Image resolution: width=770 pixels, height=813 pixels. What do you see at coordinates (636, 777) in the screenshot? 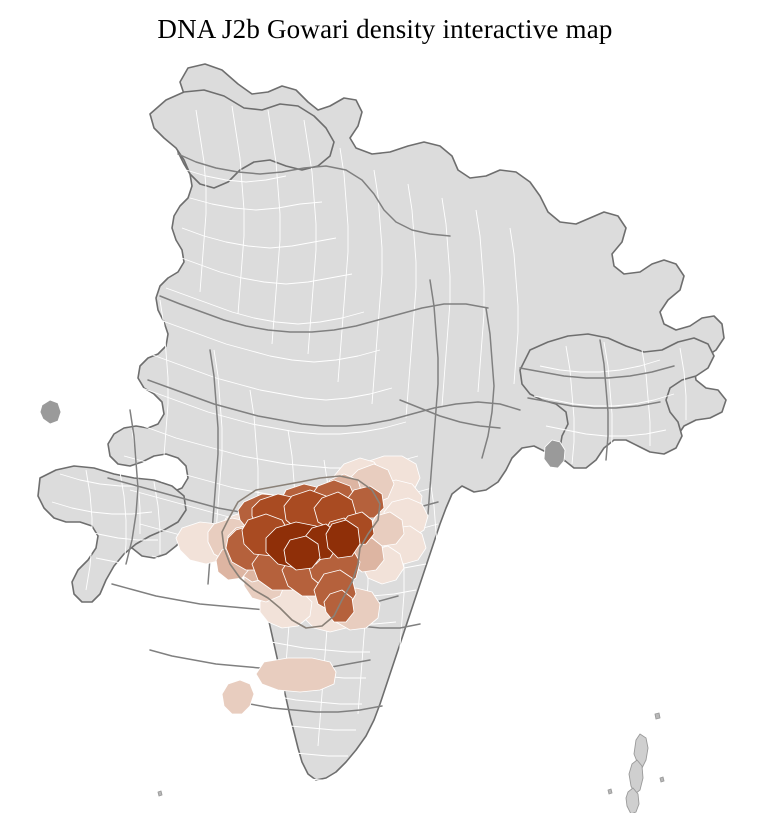
I see `andaman-middle` at bounding box center [636, 777].